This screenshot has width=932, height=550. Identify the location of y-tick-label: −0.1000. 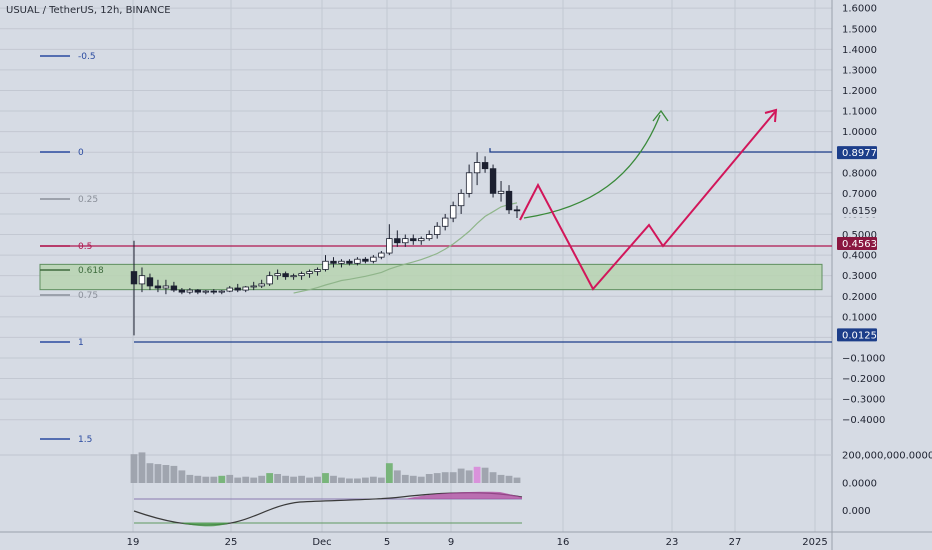
(863, 358).